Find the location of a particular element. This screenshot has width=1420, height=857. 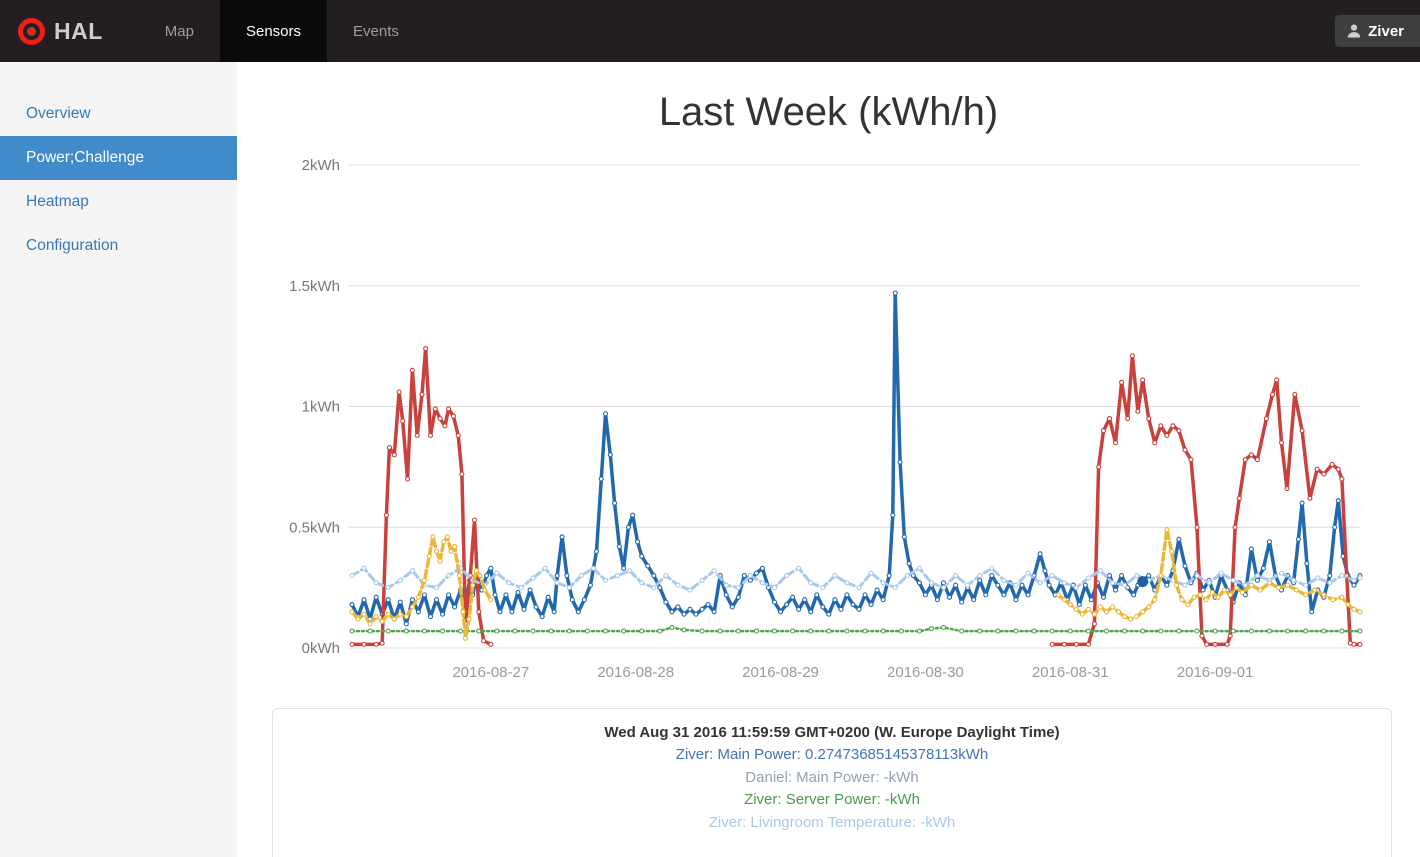

svg-text: 2016-08-31 is located at coordinates (1070, 672).